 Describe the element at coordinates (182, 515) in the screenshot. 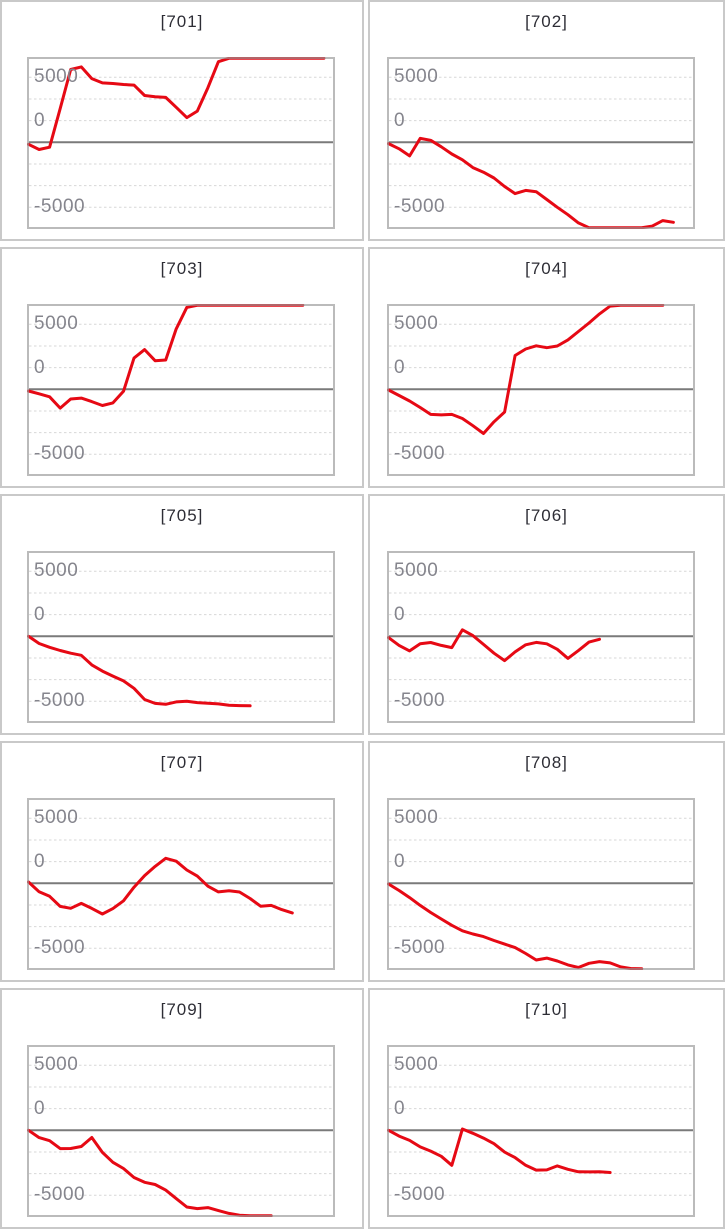

I see `chart-title: [705]` at that location.